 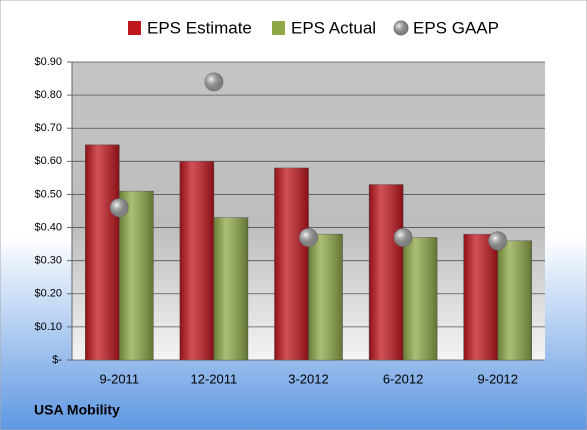 What do you see at coordinates (199, 27) in the screenshot?
I see `legend-label: EPS Estimate` at bounding box center [199, 27].